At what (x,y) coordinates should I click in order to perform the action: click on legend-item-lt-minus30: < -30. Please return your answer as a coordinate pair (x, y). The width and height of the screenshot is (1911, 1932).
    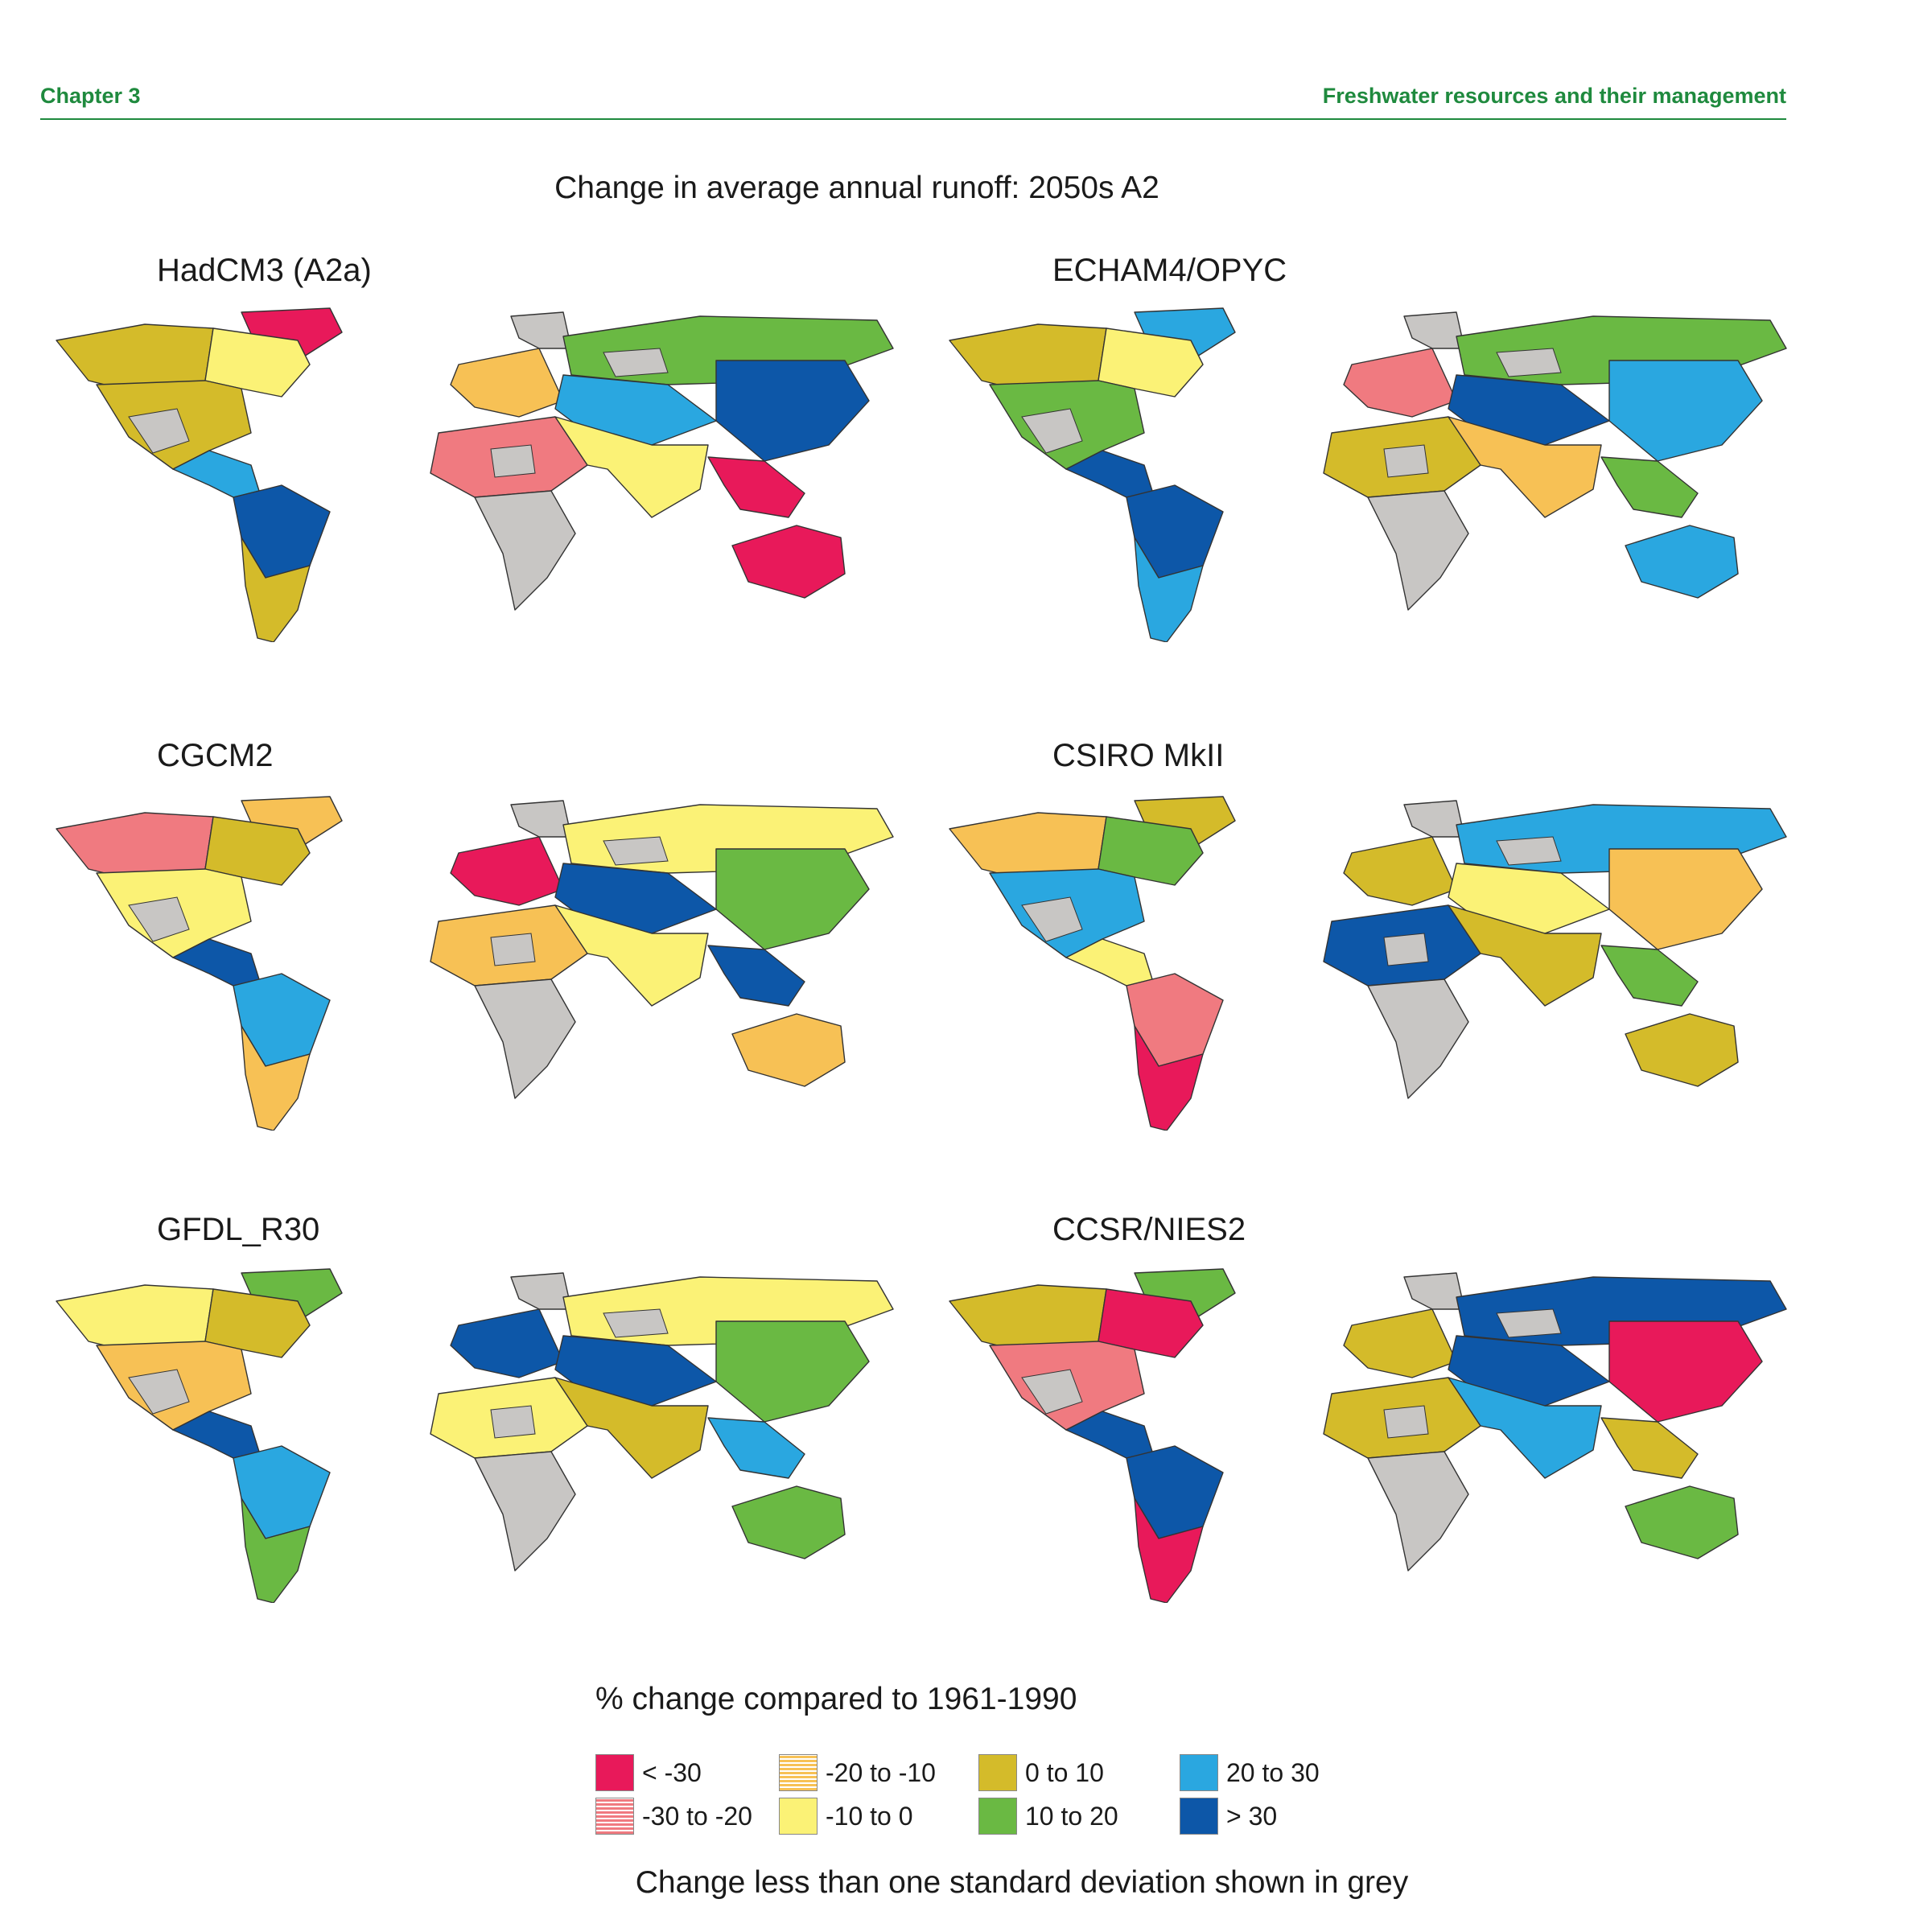
    Looking at the image, I should click on (648, 1772).